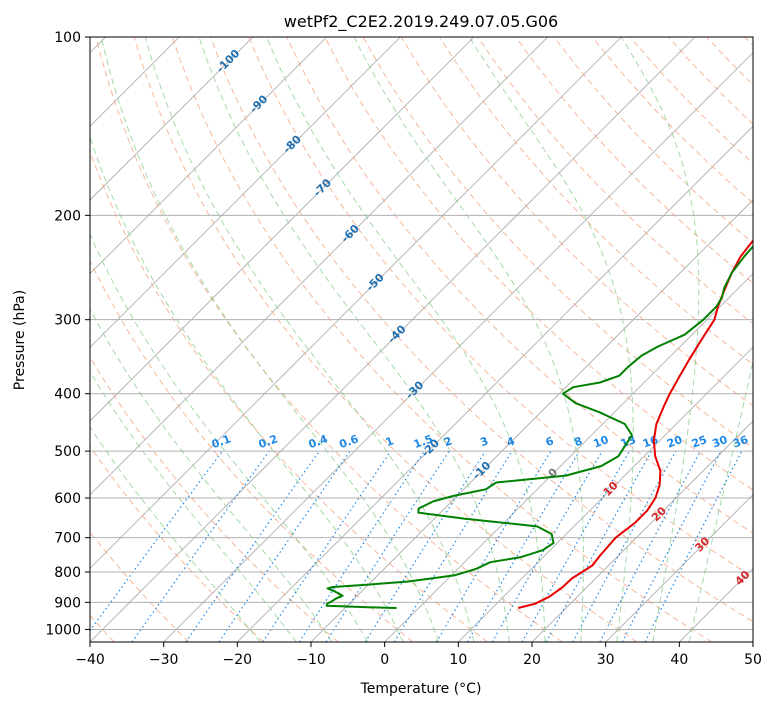 The image size is (775, 708). What do you see at coordinates (421, 22) in the screenshot?
I see `chart-title: wetPf2_C2E2.2019.249.07.05.G06` at bounding box center [421, 22].